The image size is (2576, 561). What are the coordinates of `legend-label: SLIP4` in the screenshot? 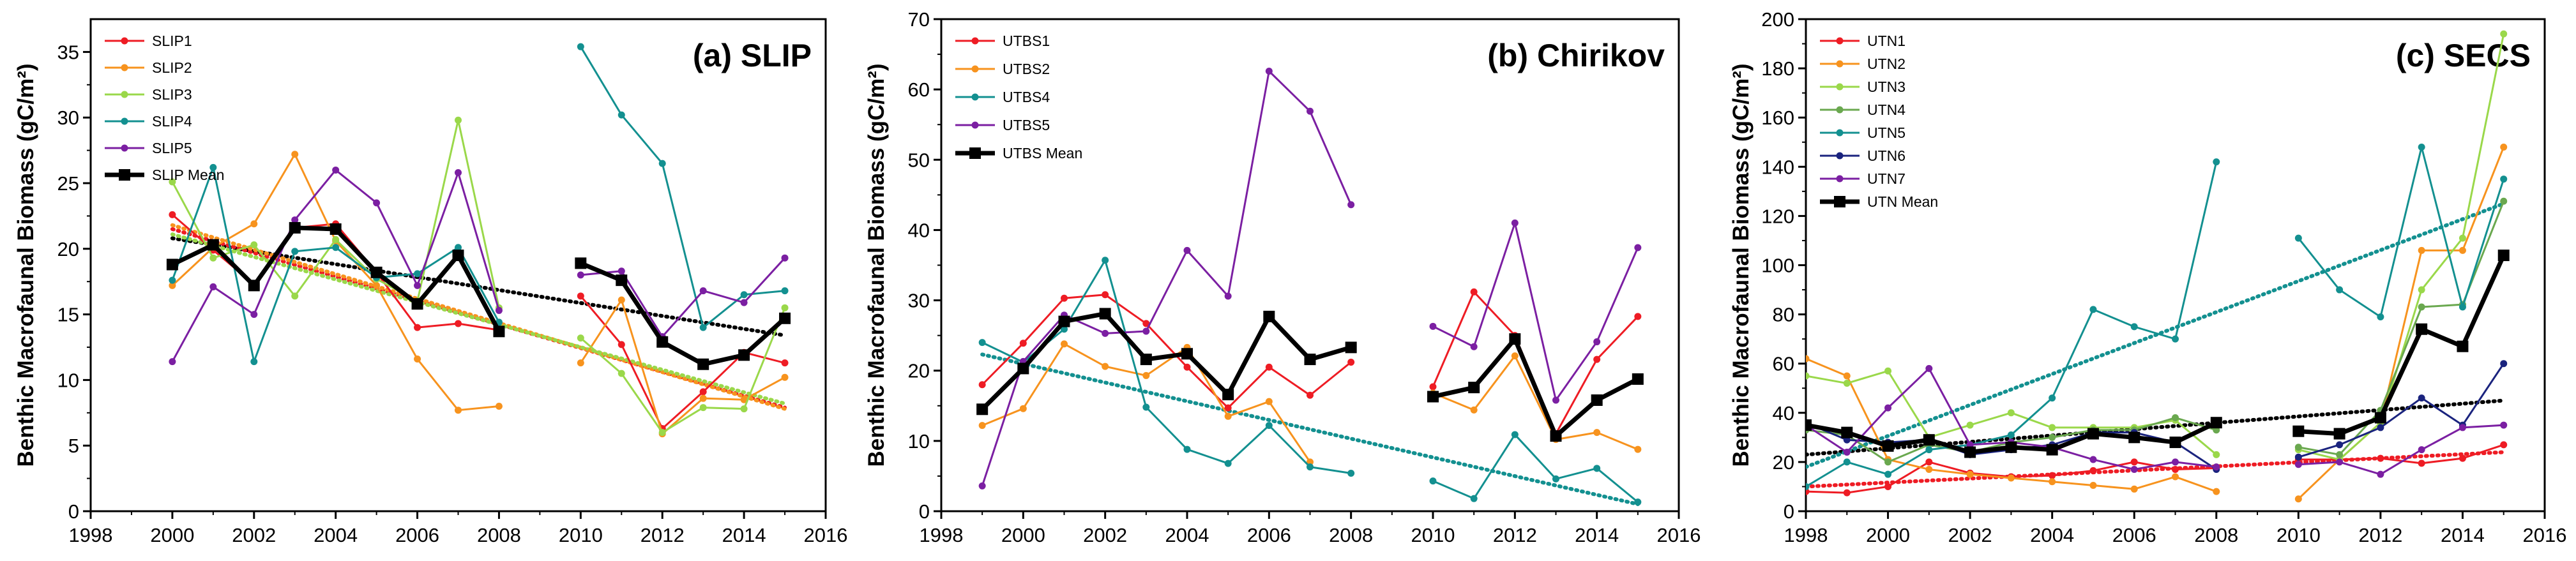 It's located at (172, 121).